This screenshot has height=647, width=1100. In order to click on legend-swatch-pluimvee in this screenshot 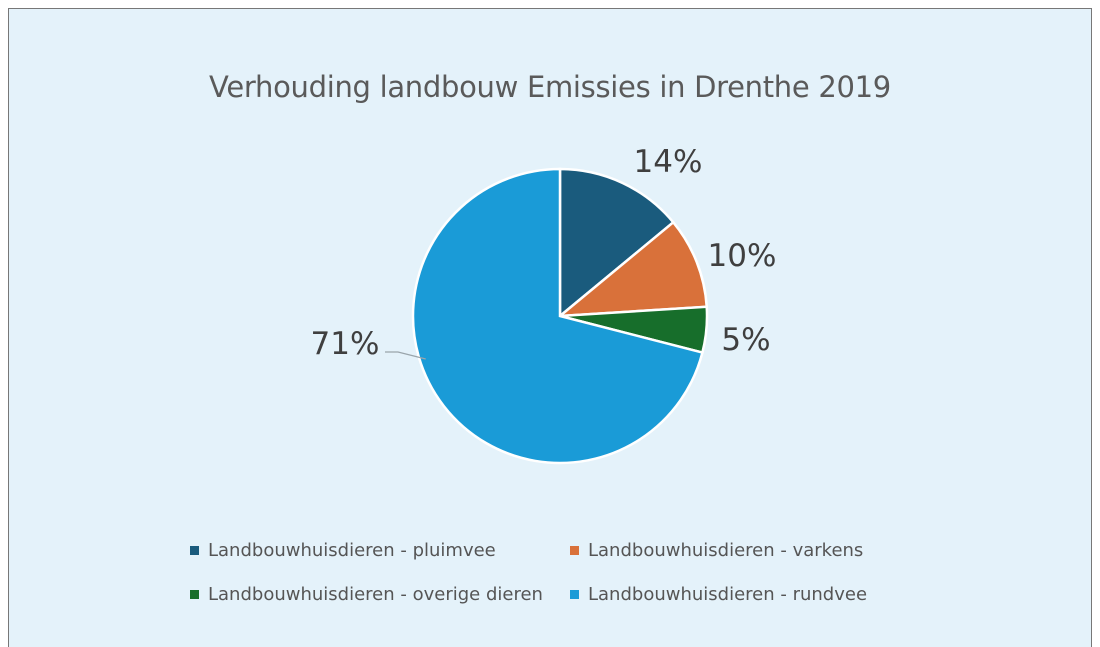, I will do `click(194, 550)`.